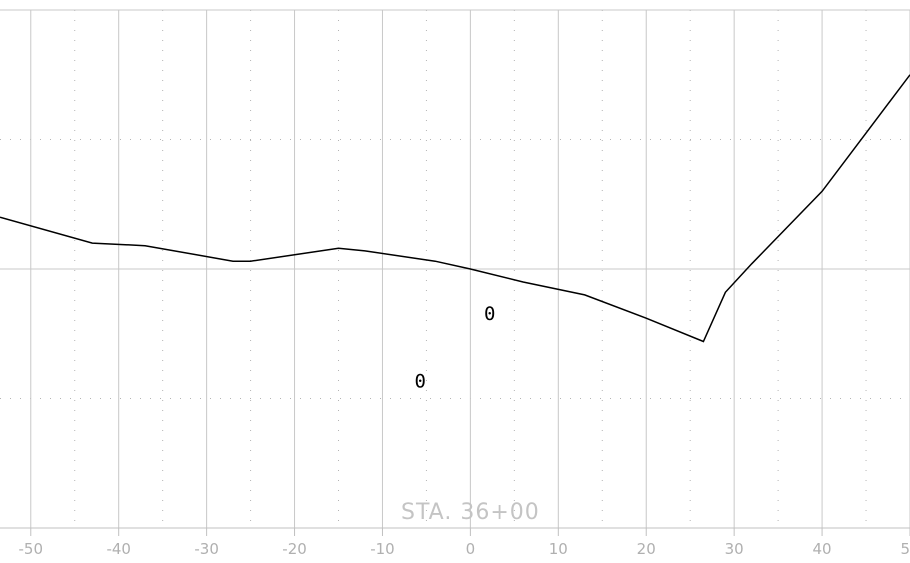  Describe the element at coordinates (294, 549) in the screenshot. I see `x-tick-label: -20` at that location.